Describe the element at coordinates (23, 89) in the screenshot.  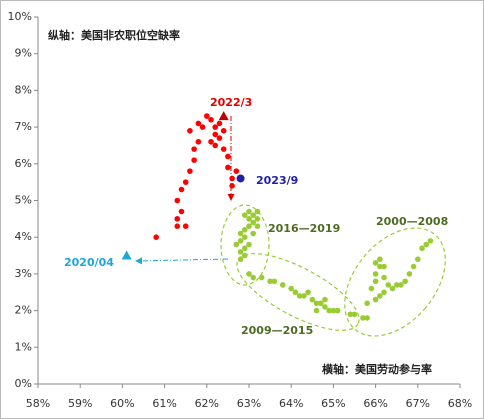
I see `y-tick-label: 8%` at that location.